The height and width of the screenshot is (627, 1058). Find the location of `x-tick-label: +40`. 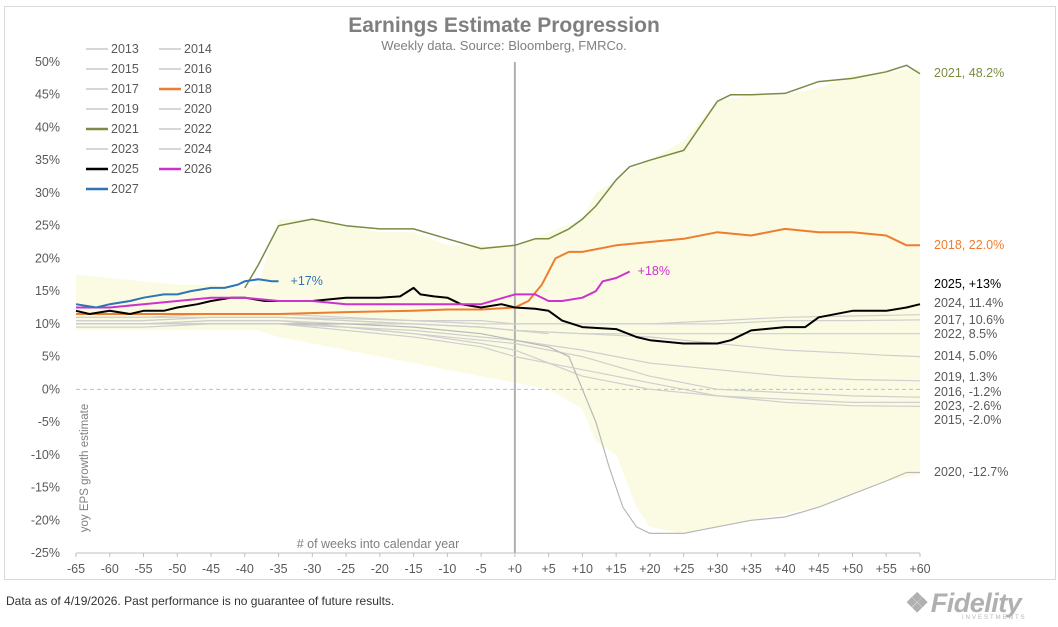

x-tick-label: +40 is located at coordinates (784, 569).